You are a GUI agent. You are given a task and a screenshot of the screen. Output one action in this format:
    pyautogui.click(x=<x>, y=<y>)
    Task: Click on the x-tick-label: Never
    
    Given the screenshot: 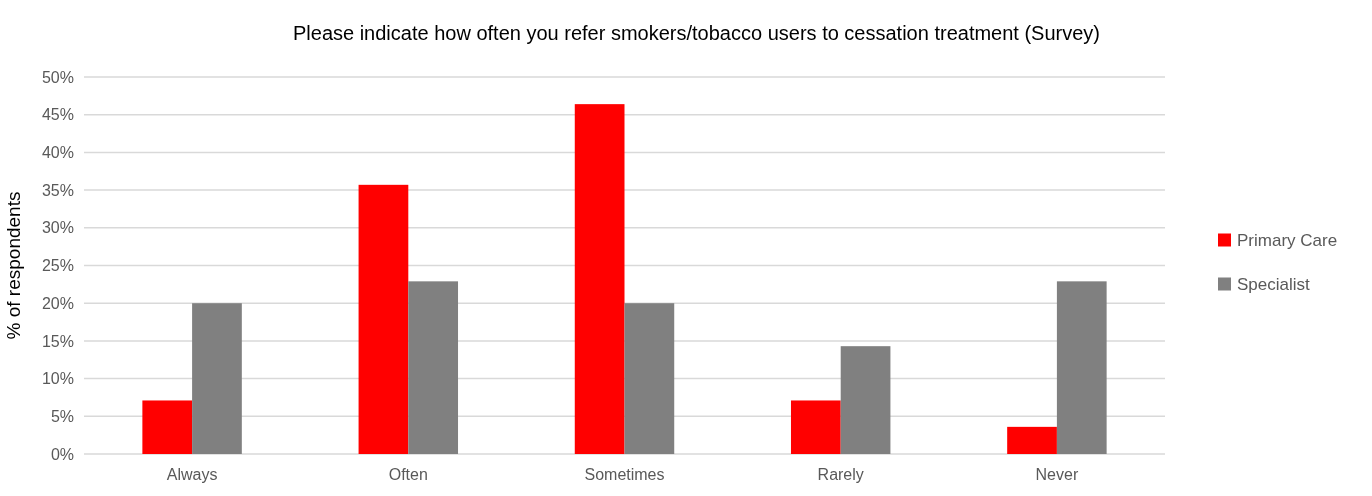 What is the action you would take?
    pyautogui.click(x=1057, y=474)
    